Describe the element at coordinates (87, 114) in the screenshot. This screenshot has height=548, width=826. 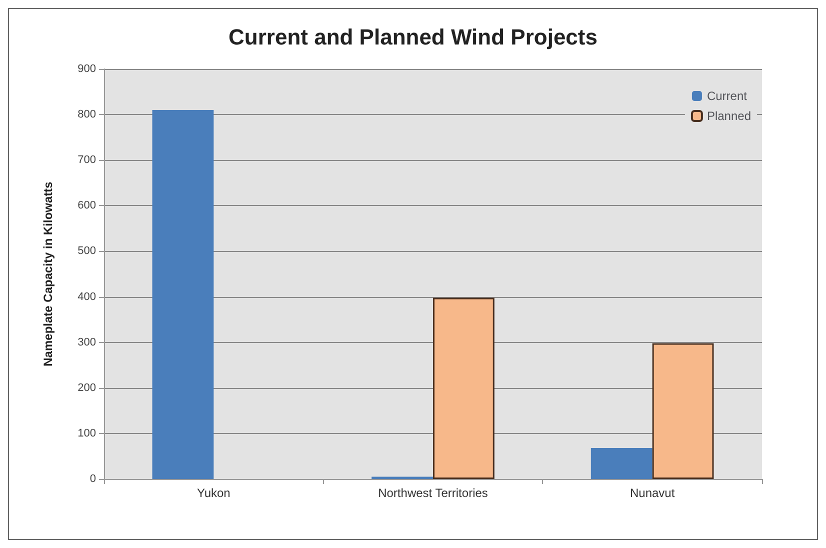
I see `y-tick-label: 800` at that location.